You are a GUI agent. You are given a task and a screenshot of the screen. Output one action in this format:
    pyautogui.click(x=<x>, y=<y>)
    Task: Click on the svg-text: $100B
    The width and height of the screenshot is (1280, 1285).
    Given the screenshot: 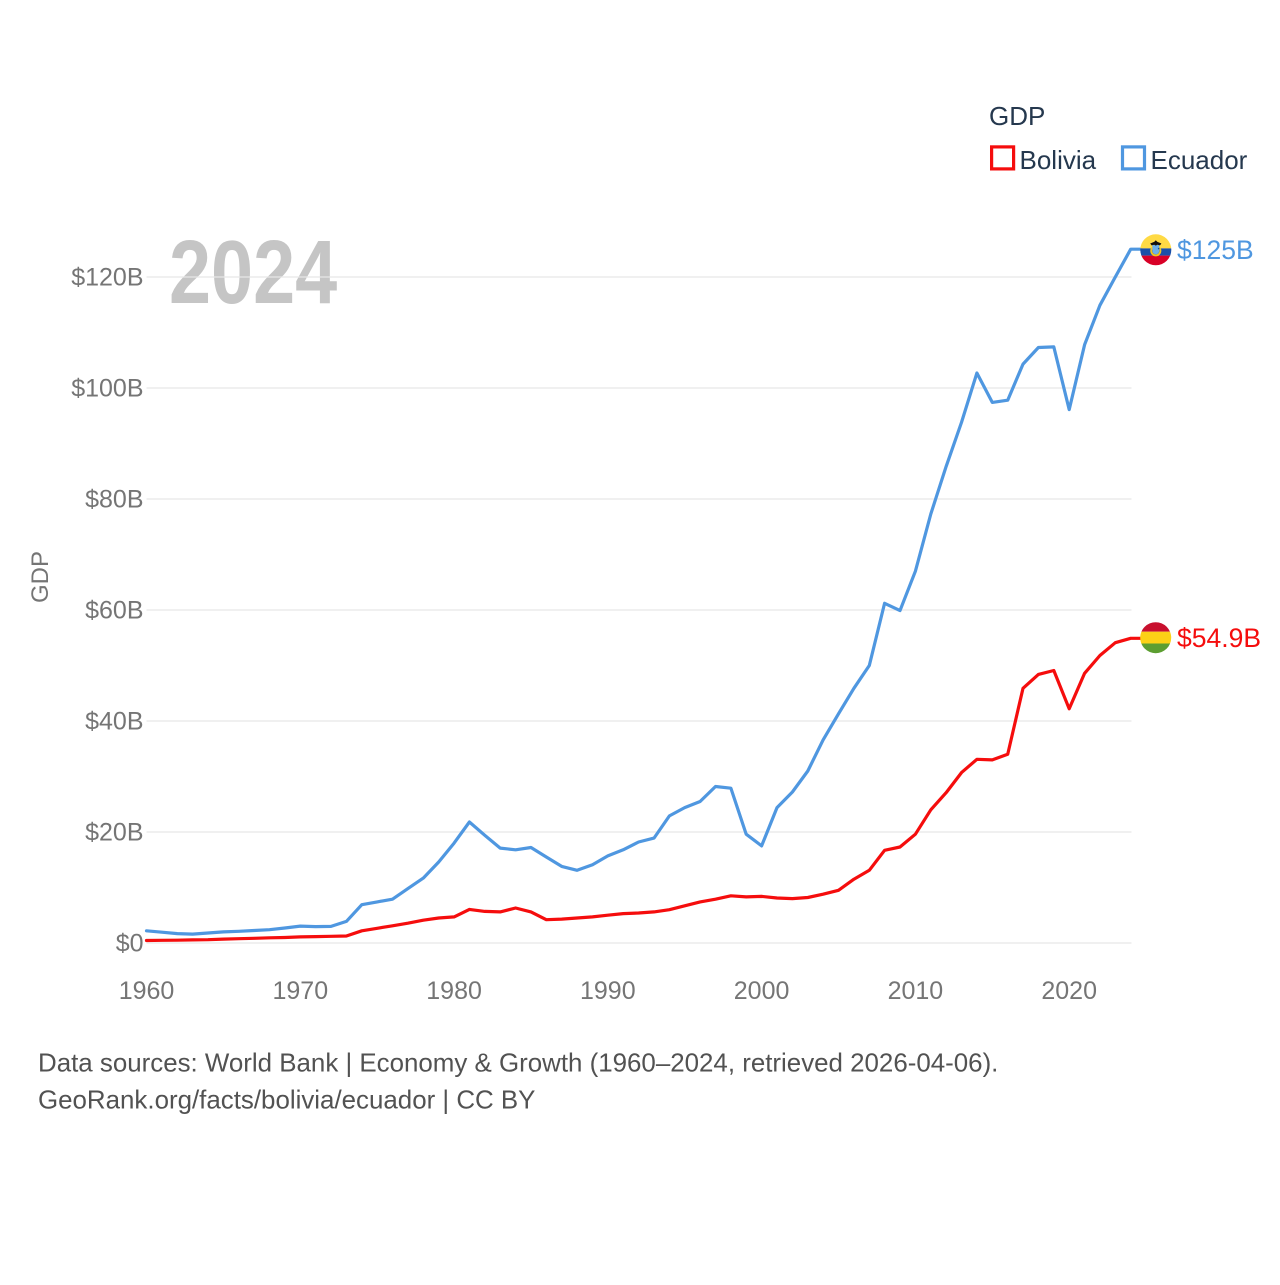 What is the action you would take?
    pyautogui.click(x=107, y=389)
    